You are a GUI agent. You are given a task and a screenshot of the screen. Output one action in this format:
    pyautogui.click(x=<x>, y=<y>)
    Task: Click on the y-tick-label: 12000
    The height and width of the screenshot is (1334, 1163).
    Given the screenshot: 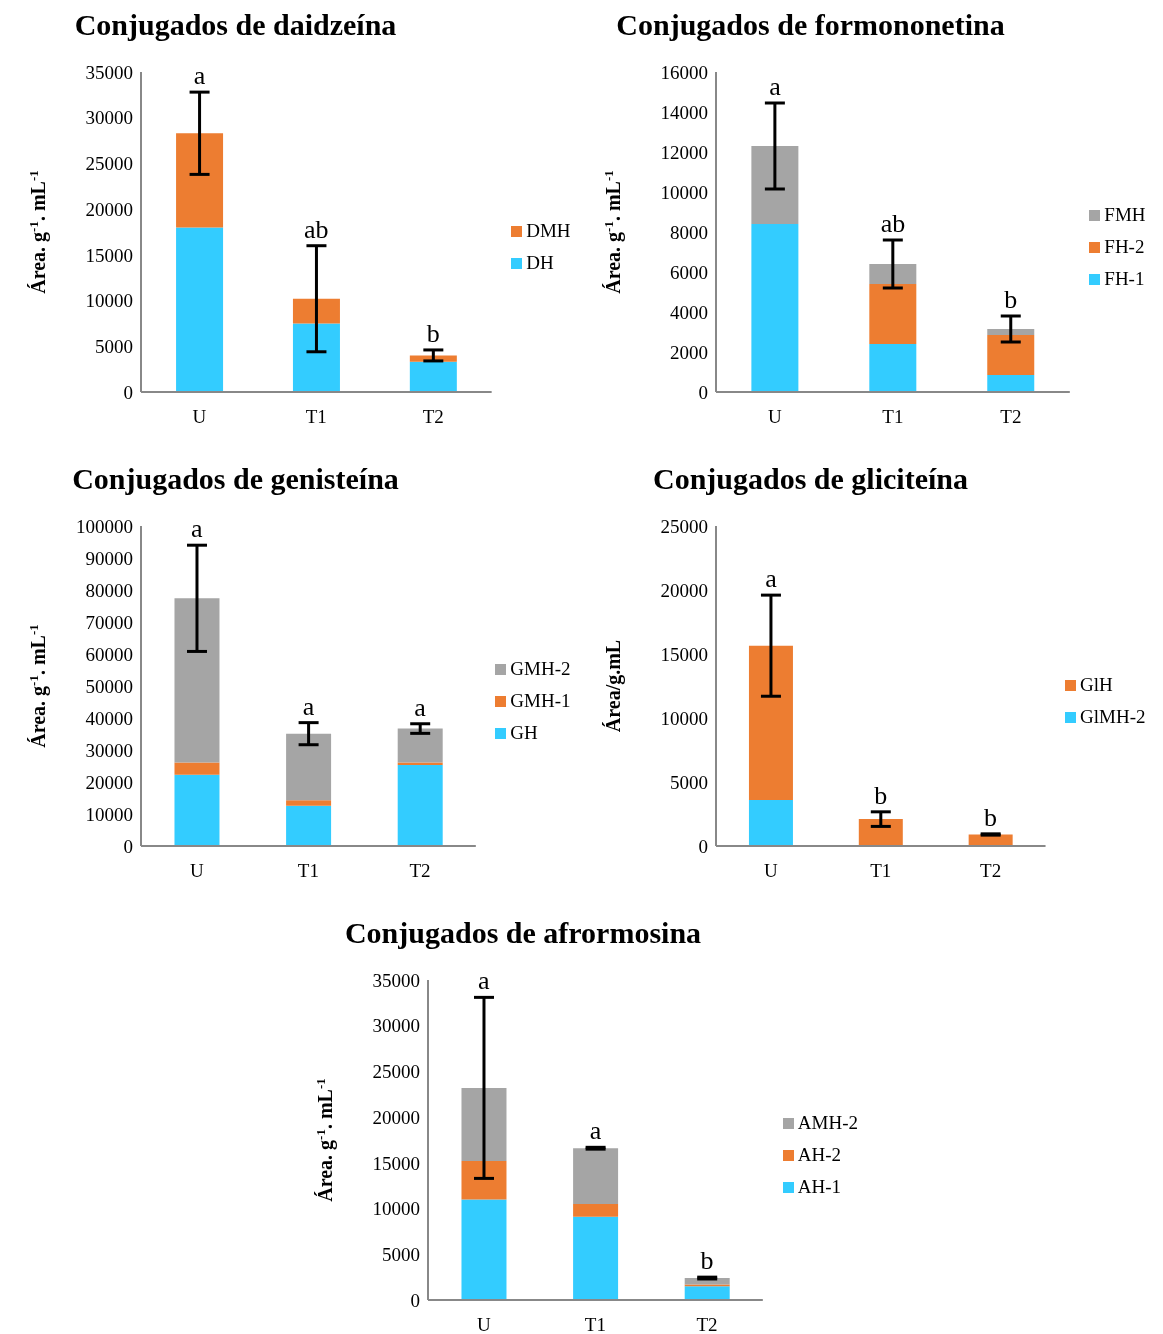 What is the action you would take?
    pyautogui.click(x=684, y=152)
    